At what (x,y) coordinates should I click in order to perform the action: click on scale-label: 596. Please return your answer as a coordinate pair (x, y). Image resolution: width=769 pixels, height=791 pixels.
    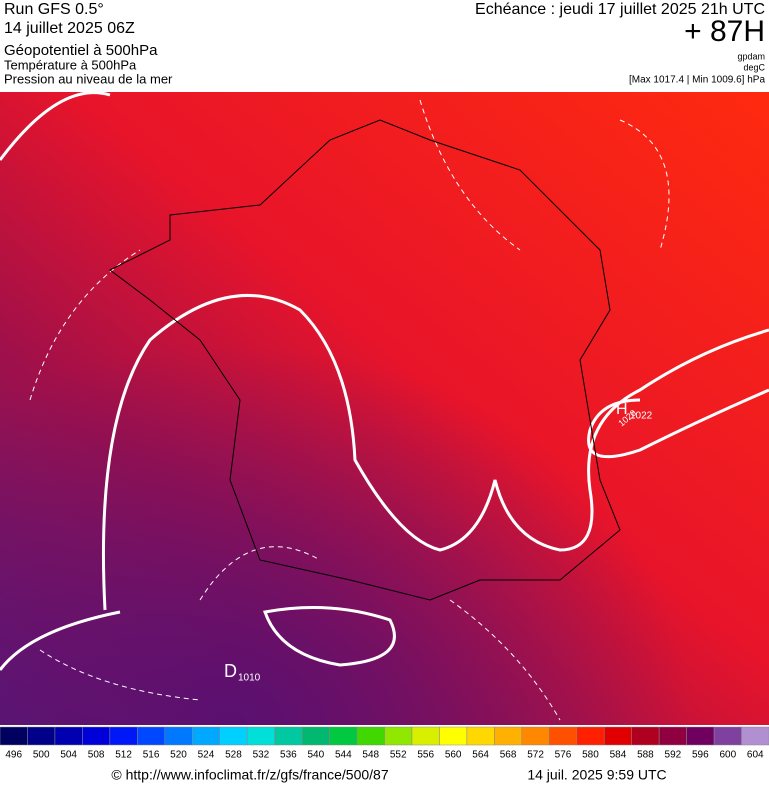
    Looking at the image, I should click on (700, 755).